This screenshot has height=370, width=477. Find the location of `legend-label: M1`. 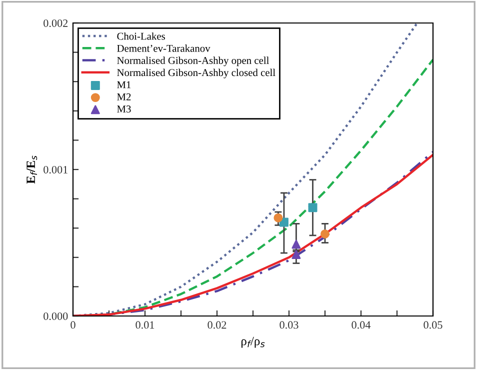

legend-label: M1 is located at coordinates (124, 84).